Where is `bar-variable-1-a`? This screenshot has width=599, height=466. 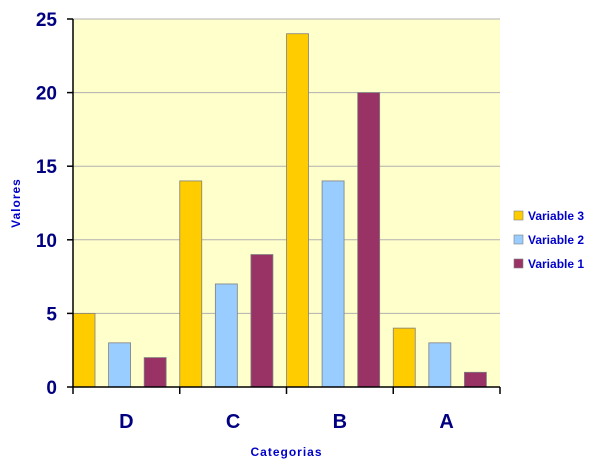 bar-variable-1-a is located at coordinates (475, 379).